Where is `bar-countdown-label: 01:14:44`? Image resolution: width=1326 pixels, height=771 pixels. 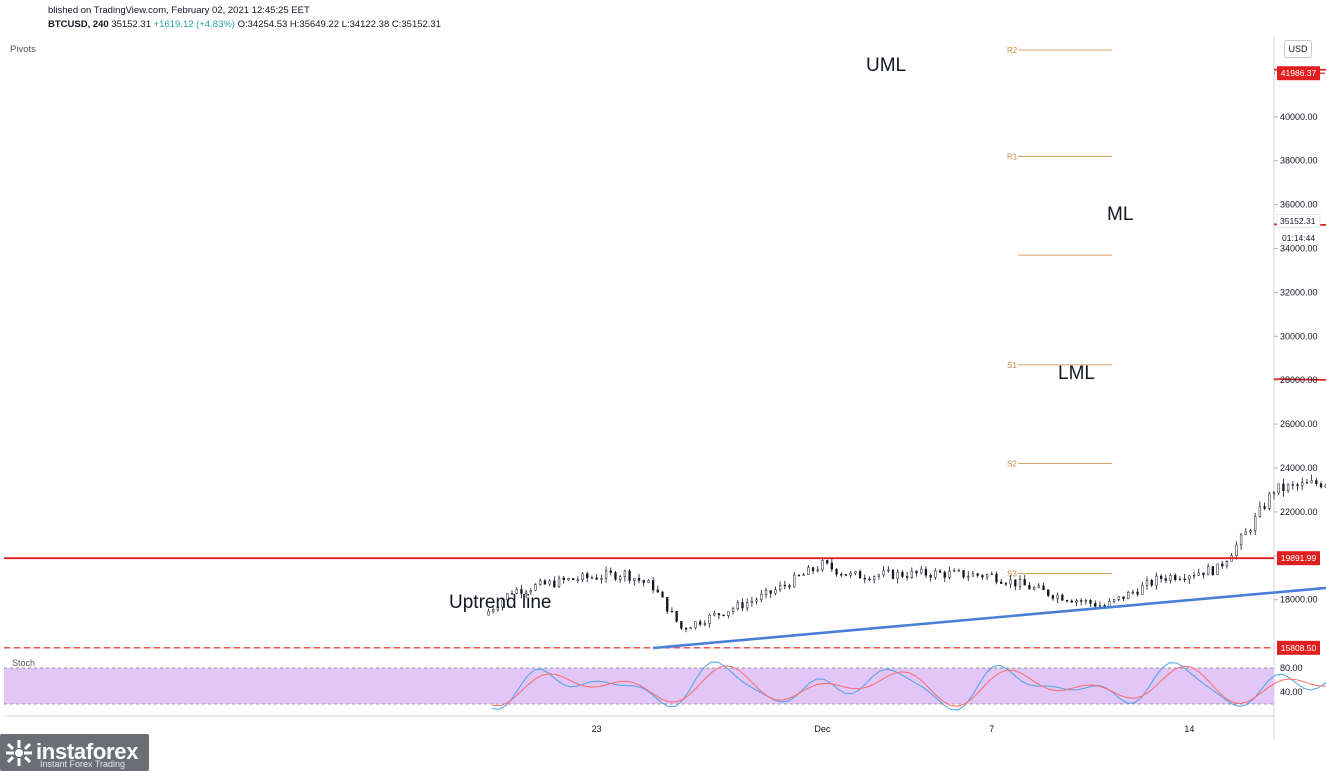 bar-countdown-label: 01:14:44 is located at coordinates (1298, 238).